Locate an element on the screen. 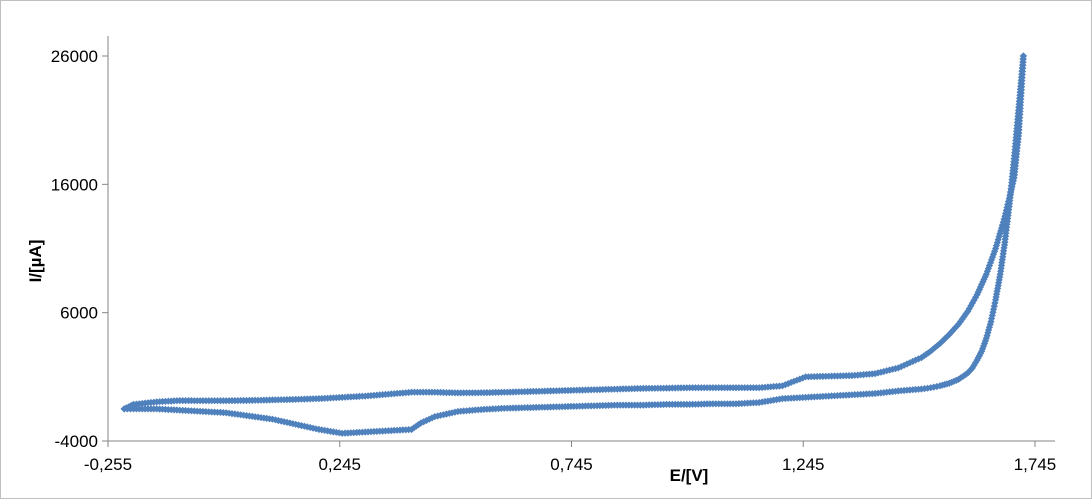 The width and height of the screenshot is (1092, 500). x-tick-label: 0,745 is located at coordinates (571, 464).